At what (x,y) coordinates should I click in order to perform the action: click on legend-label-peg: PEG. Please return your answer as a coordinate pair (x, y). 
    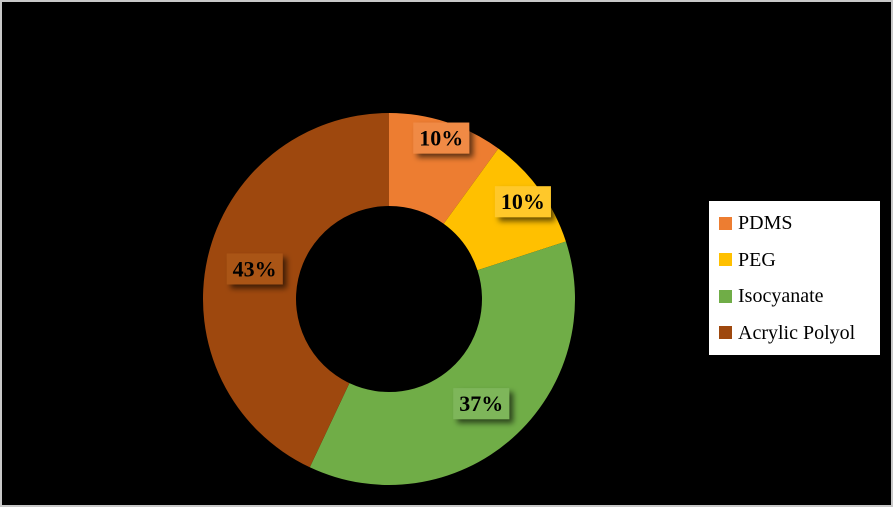
    Looking at the image, I should click on (757, 259).